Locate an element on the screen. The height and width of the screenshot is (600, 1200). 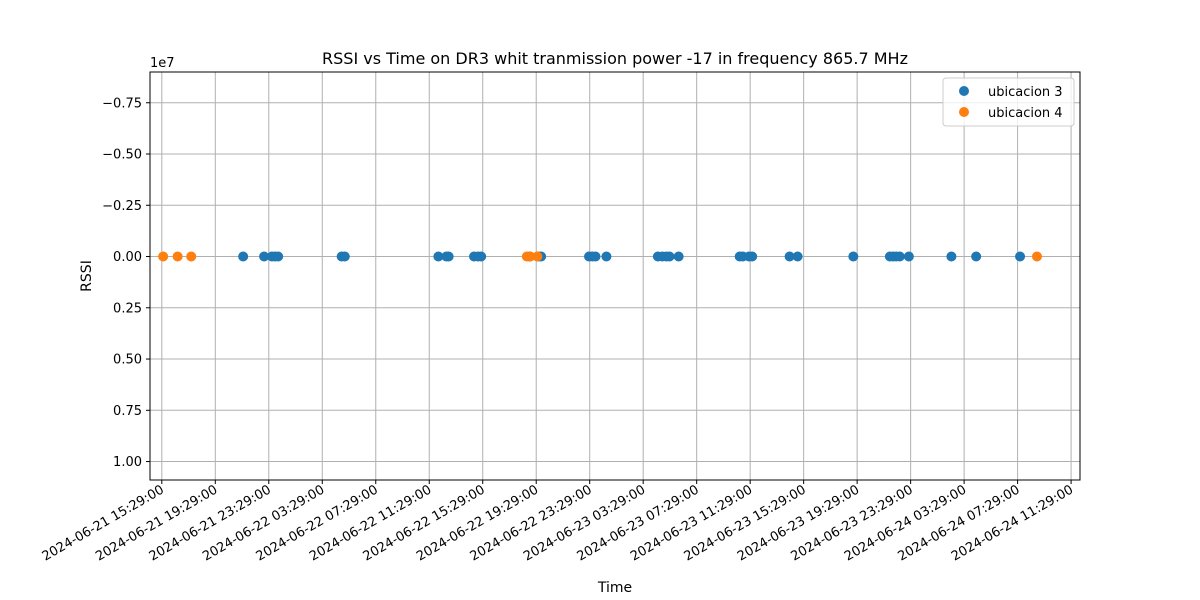
legend-label-ubicacion-4: ubicacion 4 is located at coordinates (1025, 113).